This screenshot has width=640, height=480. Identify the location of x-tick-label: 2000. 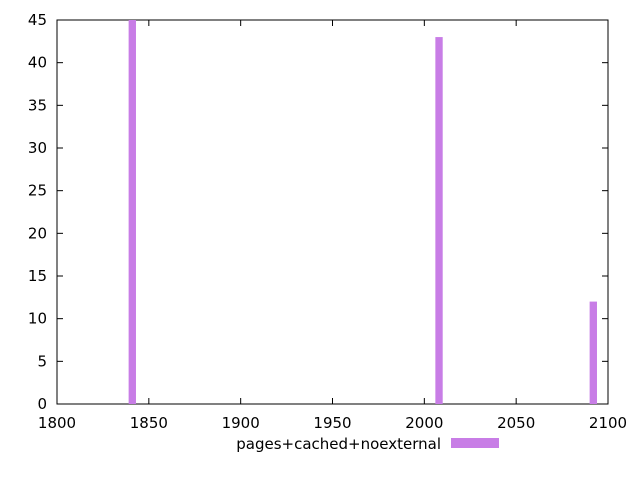
(424, 423).